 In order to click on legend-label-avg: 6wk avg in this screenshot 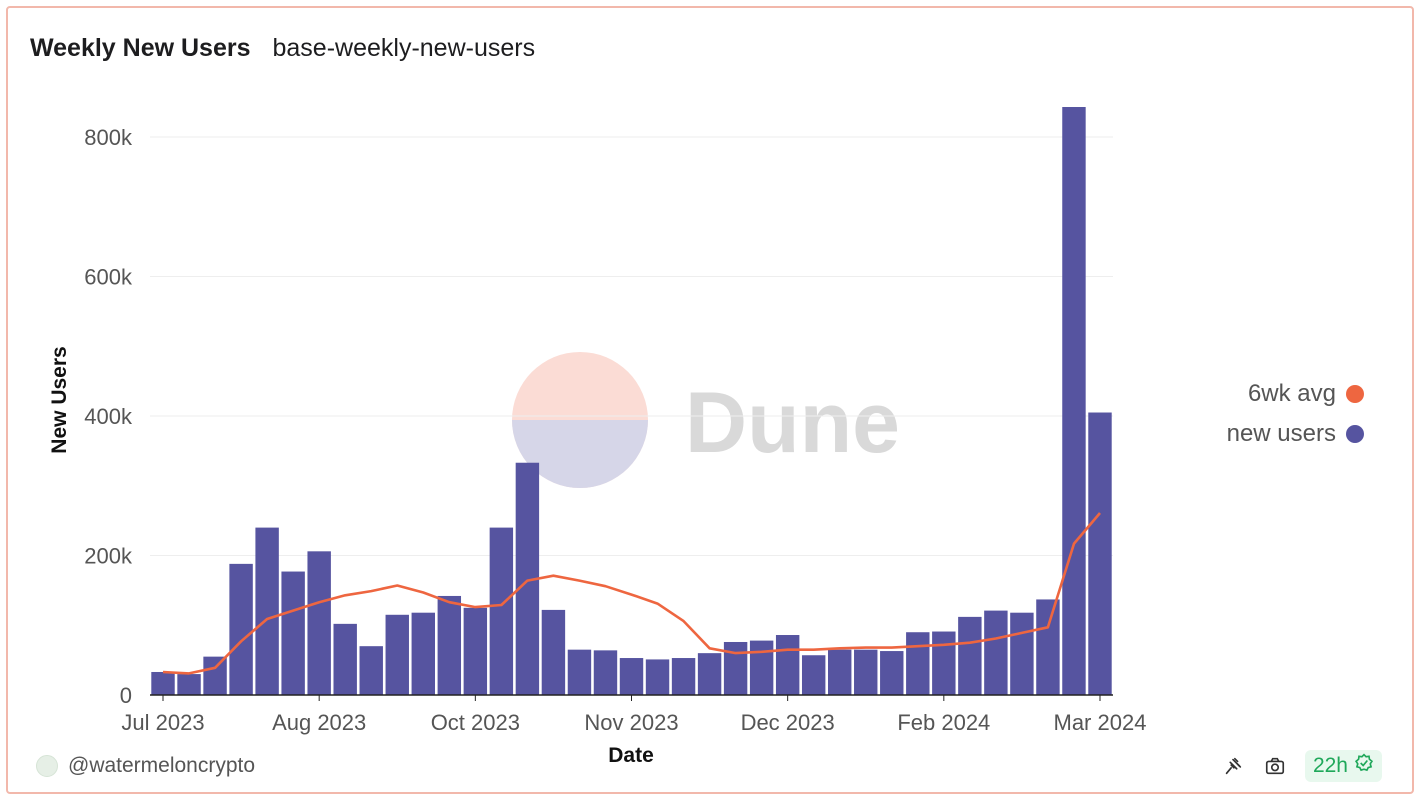, I will do `click(1291, 393)`.